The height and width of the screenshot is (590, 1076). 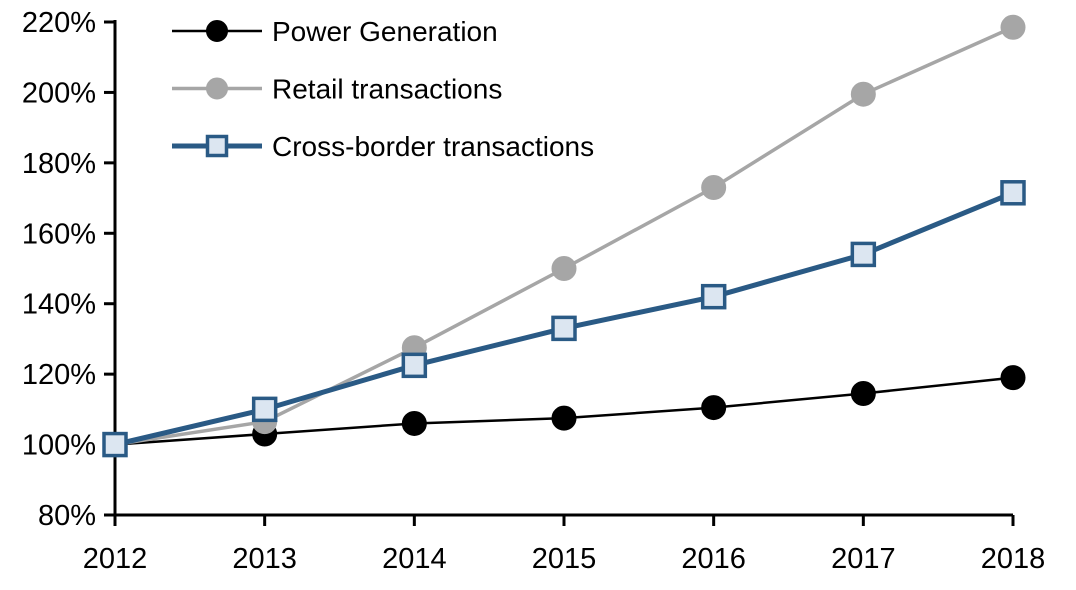 I want to click on x-tick-label: 2013, so click(x=264, y=559).